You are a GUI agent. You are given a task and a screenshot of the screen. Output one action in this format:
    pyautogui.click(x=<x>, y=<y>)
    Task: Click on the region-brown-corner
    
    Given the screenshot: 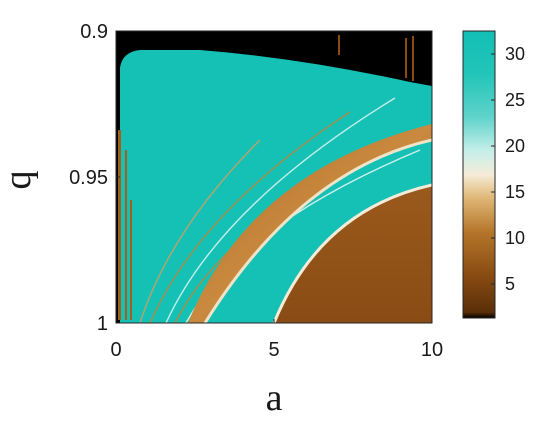 What is the action you would take?
    pyautogui.click(x=353, y=254)
    